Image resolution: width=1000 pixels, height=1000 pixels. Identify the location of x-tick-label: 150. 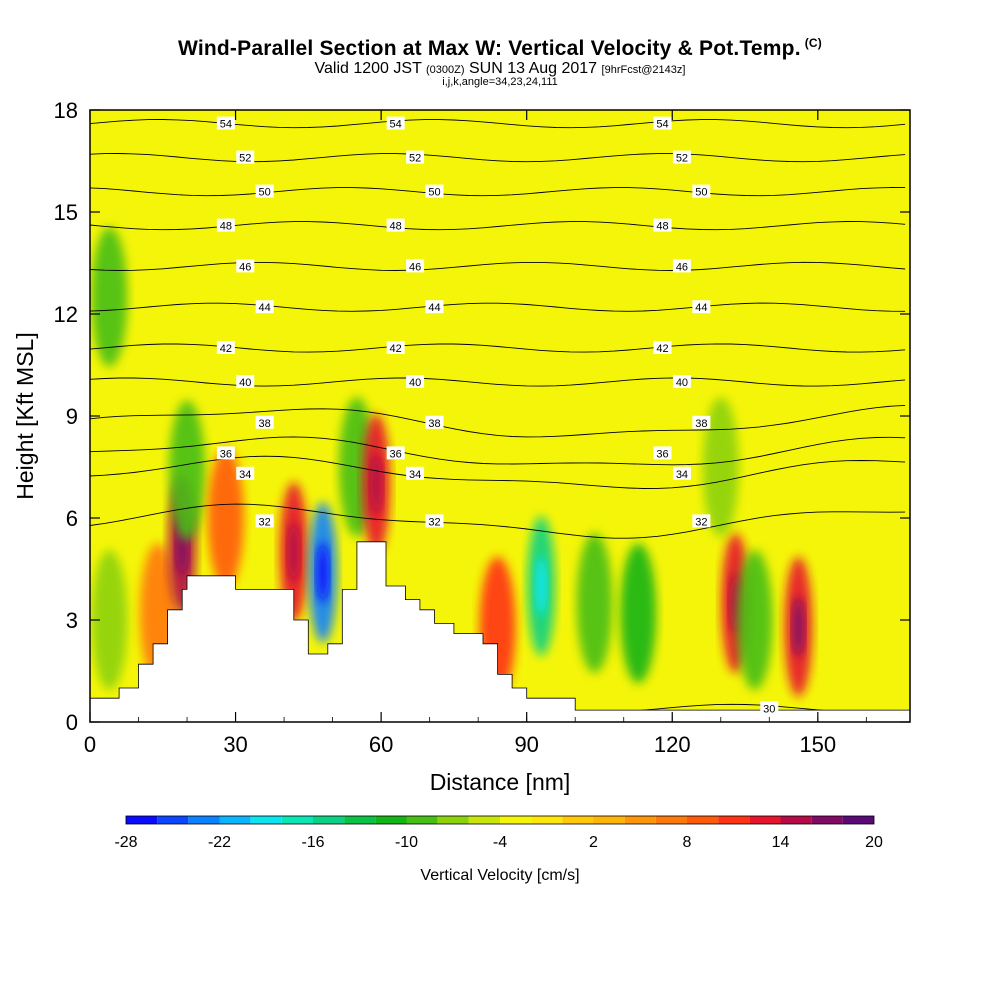
(817, 744).